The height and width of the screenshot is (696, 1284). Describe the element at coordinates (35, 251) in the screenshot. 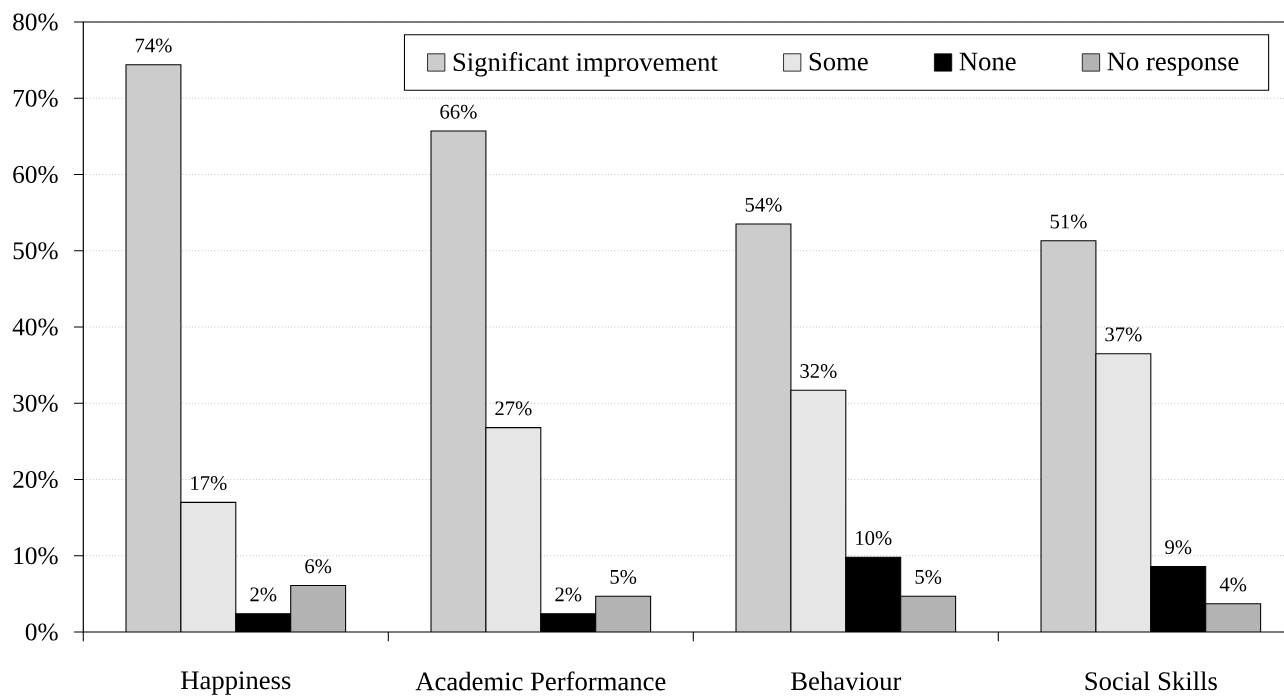

I see `y-tick-label: 50%` at that location.